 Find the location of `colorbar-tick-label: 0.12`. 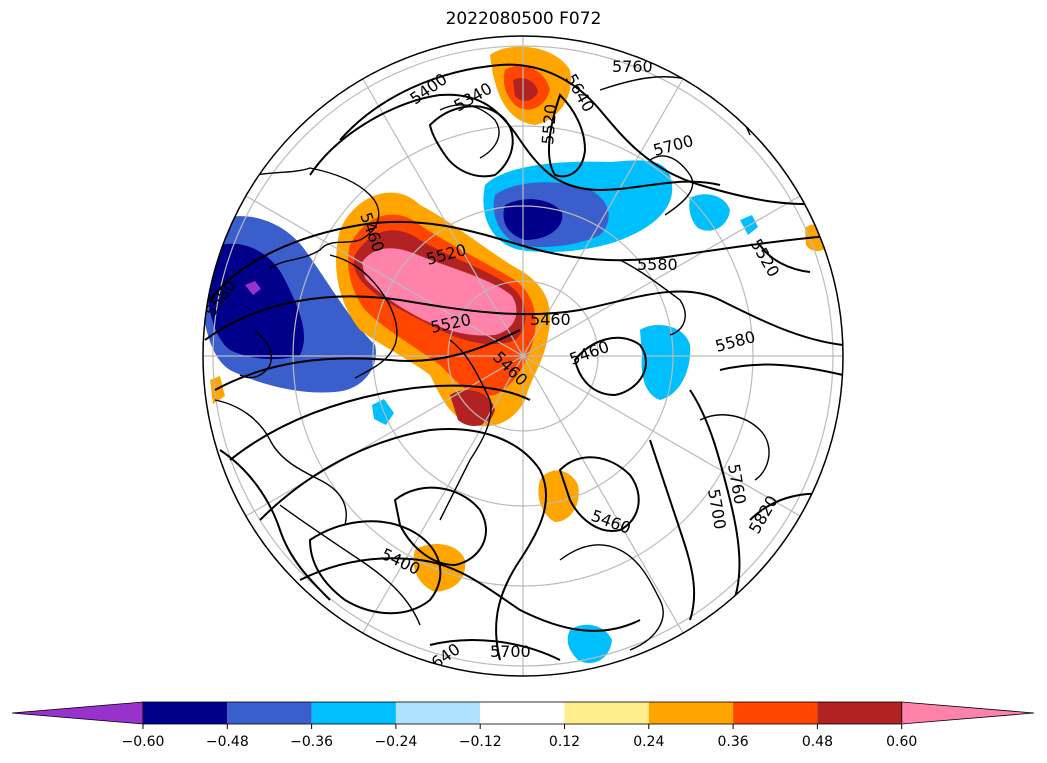

colorbar-tick-label: 0.12 is located at coordinates (564, 742).